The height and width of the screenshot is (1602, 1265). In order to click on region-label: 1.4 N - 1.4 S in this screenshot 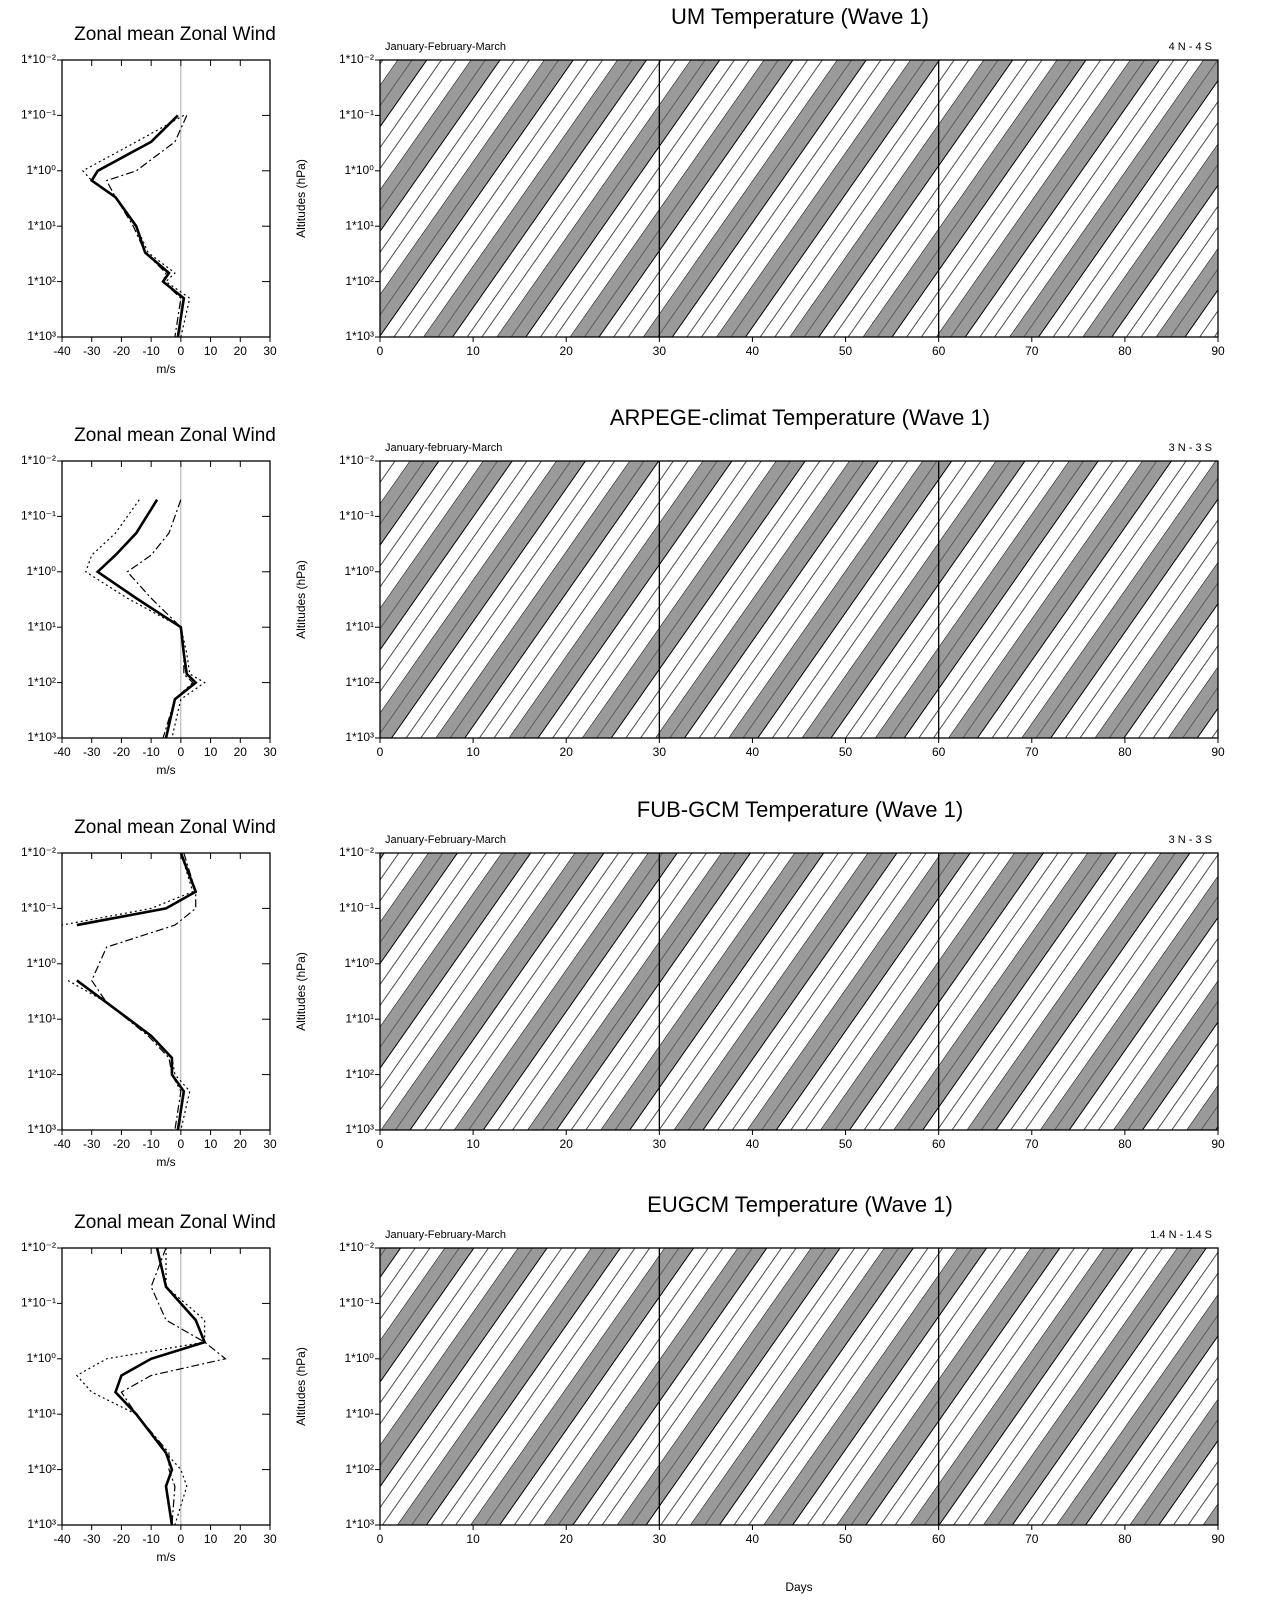, I will do `click(1181, 1235)`.